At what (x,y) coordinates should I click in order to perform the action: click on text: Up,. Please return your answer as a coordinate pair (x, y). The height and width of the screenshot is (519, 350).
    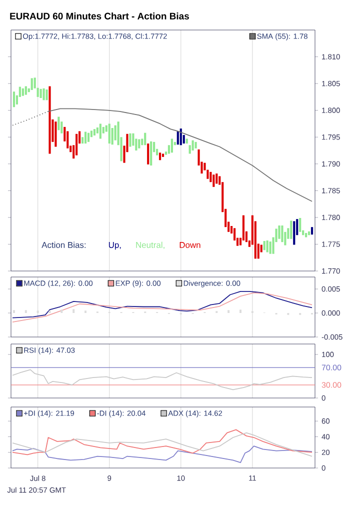
    Looking at the image, I should click on (114, 246).